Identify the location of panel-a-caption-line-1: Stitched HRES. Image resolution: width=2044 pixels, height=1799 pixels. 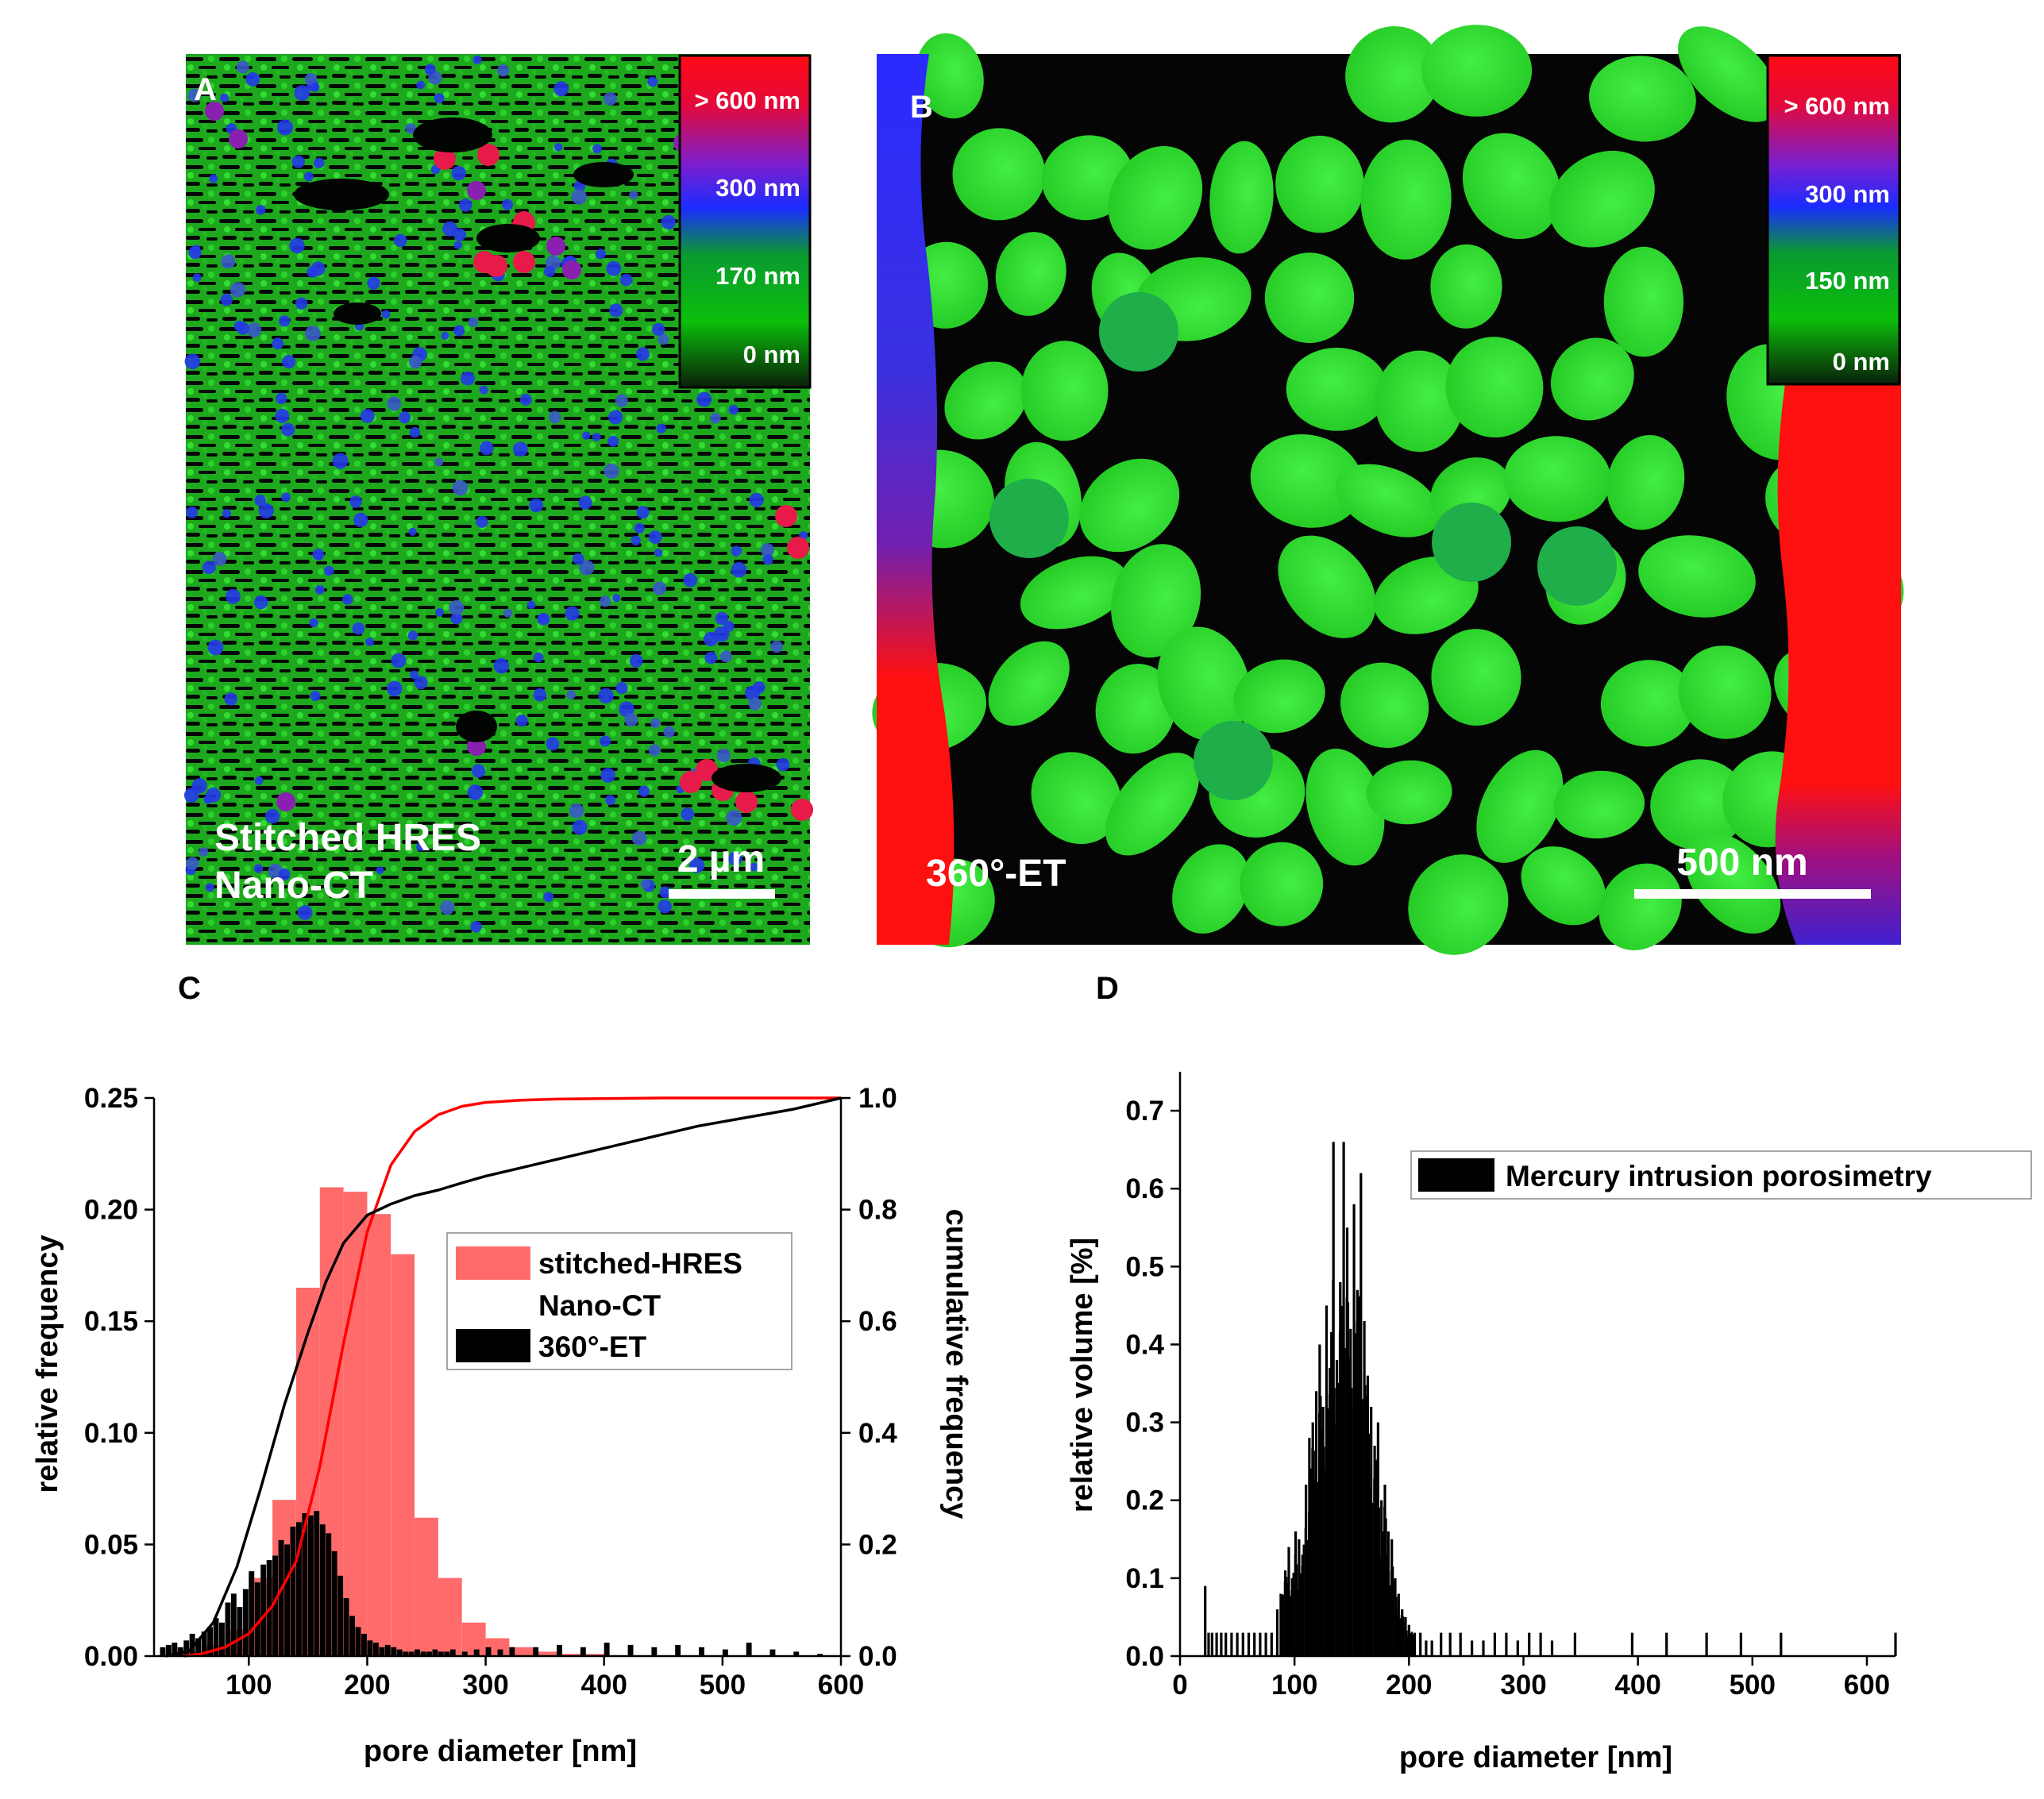
(347, 838).